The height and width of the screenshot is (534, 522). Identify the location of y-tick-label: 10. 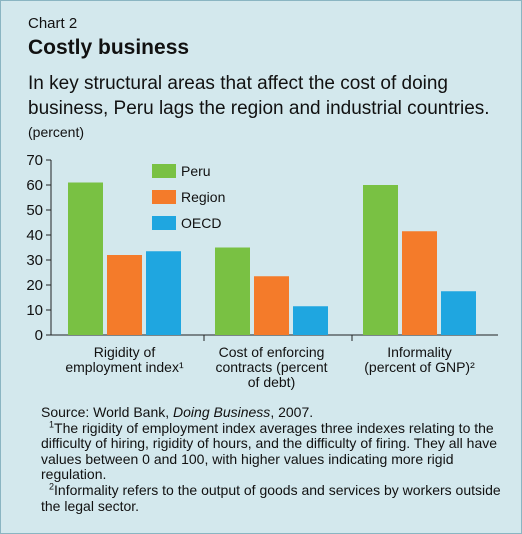
(34, 310).